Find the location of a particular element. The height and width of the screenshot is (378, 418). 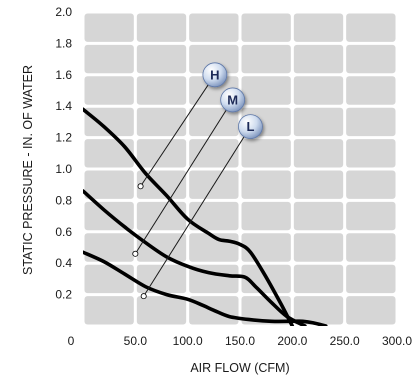

leader-line-h is located at coordinates (178, 130).